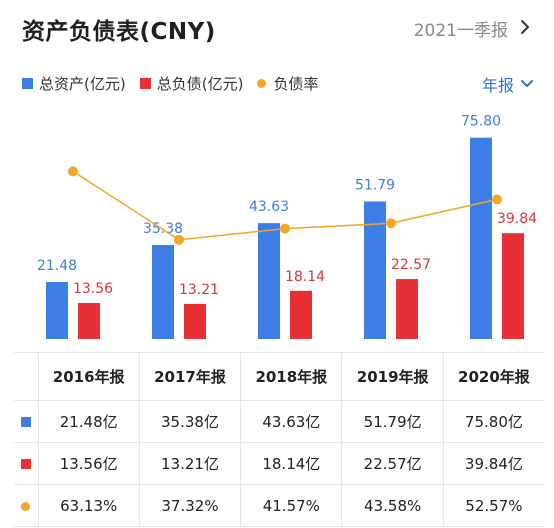  Describe the element at coordinates (190, 505) in the screenshot. I see `table-cell: 37.32%` at that location.